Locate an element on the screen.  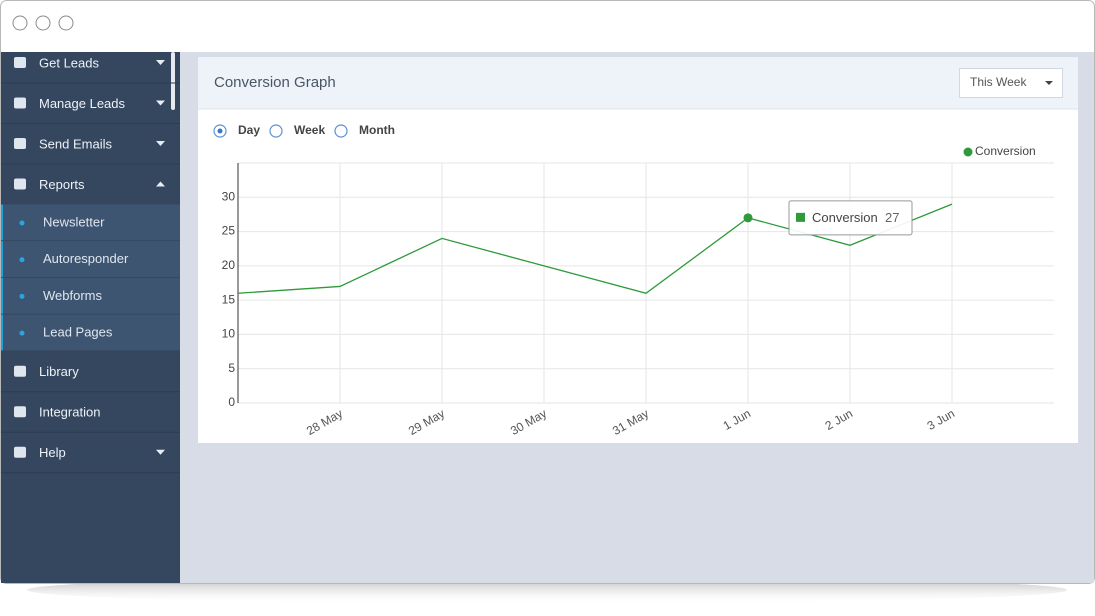
dropdown is located at coordinates (1011, 83).